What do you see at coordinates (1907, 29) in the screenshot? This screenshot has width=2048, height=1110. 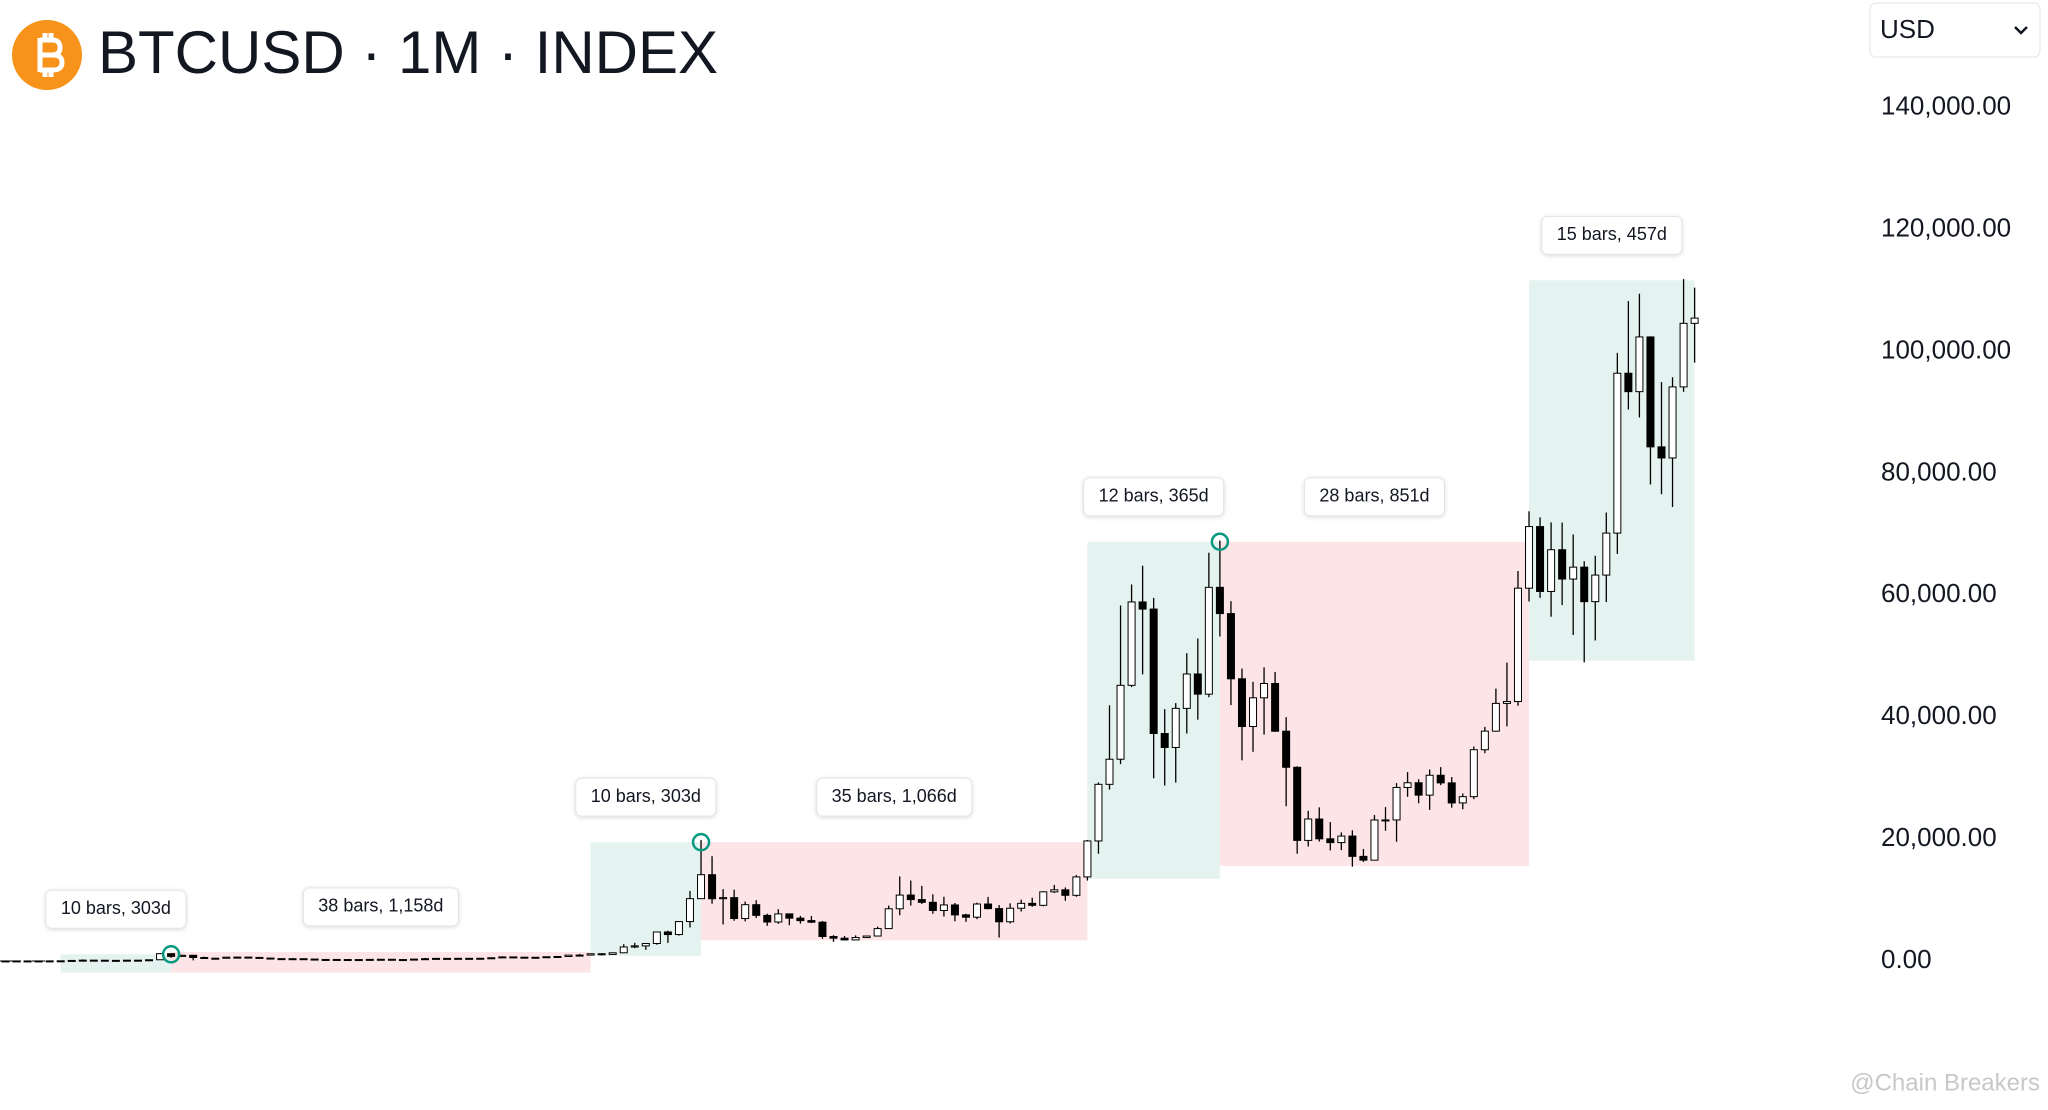 I see `dropdown-value: USD` at bounding box center [1907, 29].